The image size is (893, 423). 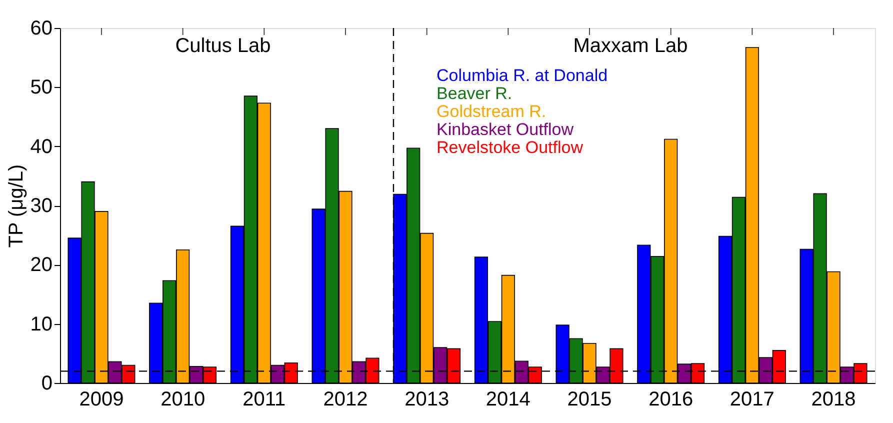 I want to click on text: Revelstoke Outflow, so click(x=510, y=147).